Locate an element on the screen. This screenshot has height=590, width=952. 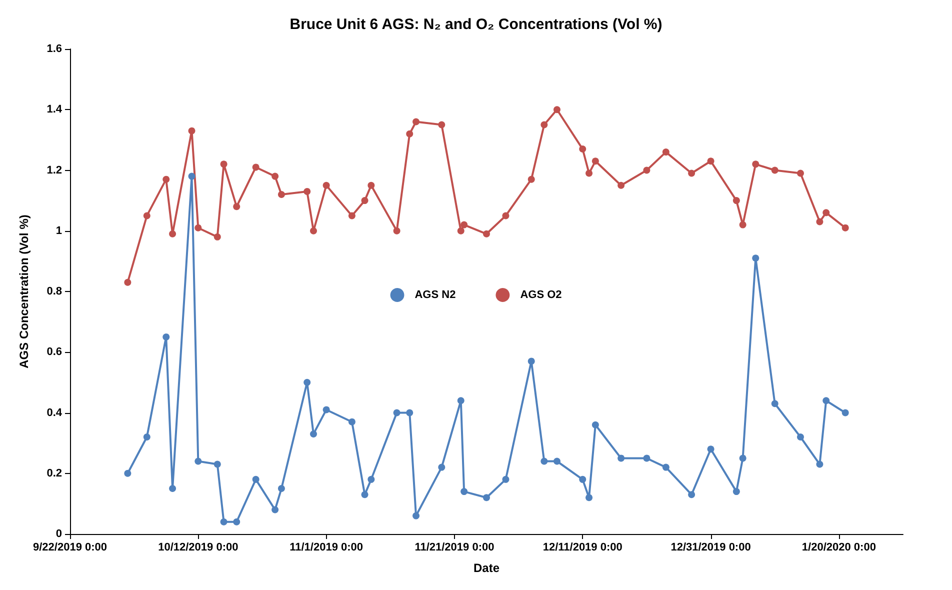
y-tick-label: 0.2 is located at coordinates (54, 473).